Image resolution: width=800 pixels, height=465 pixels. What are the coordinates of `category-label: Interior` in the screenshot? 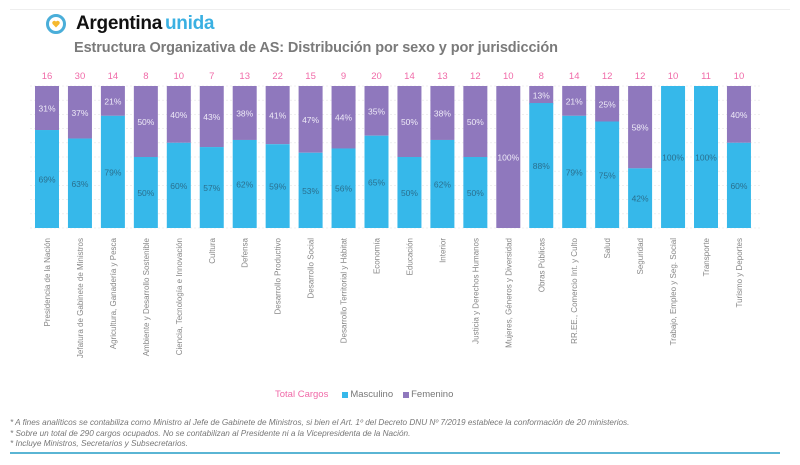 It's located at (442, 250).